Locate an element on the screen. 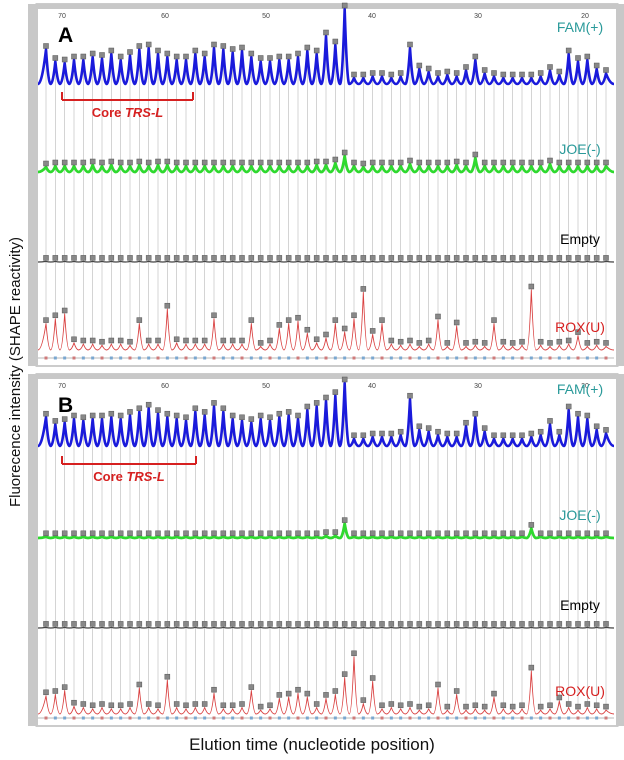  panel-right-bar is located at coordinates (620, 550).